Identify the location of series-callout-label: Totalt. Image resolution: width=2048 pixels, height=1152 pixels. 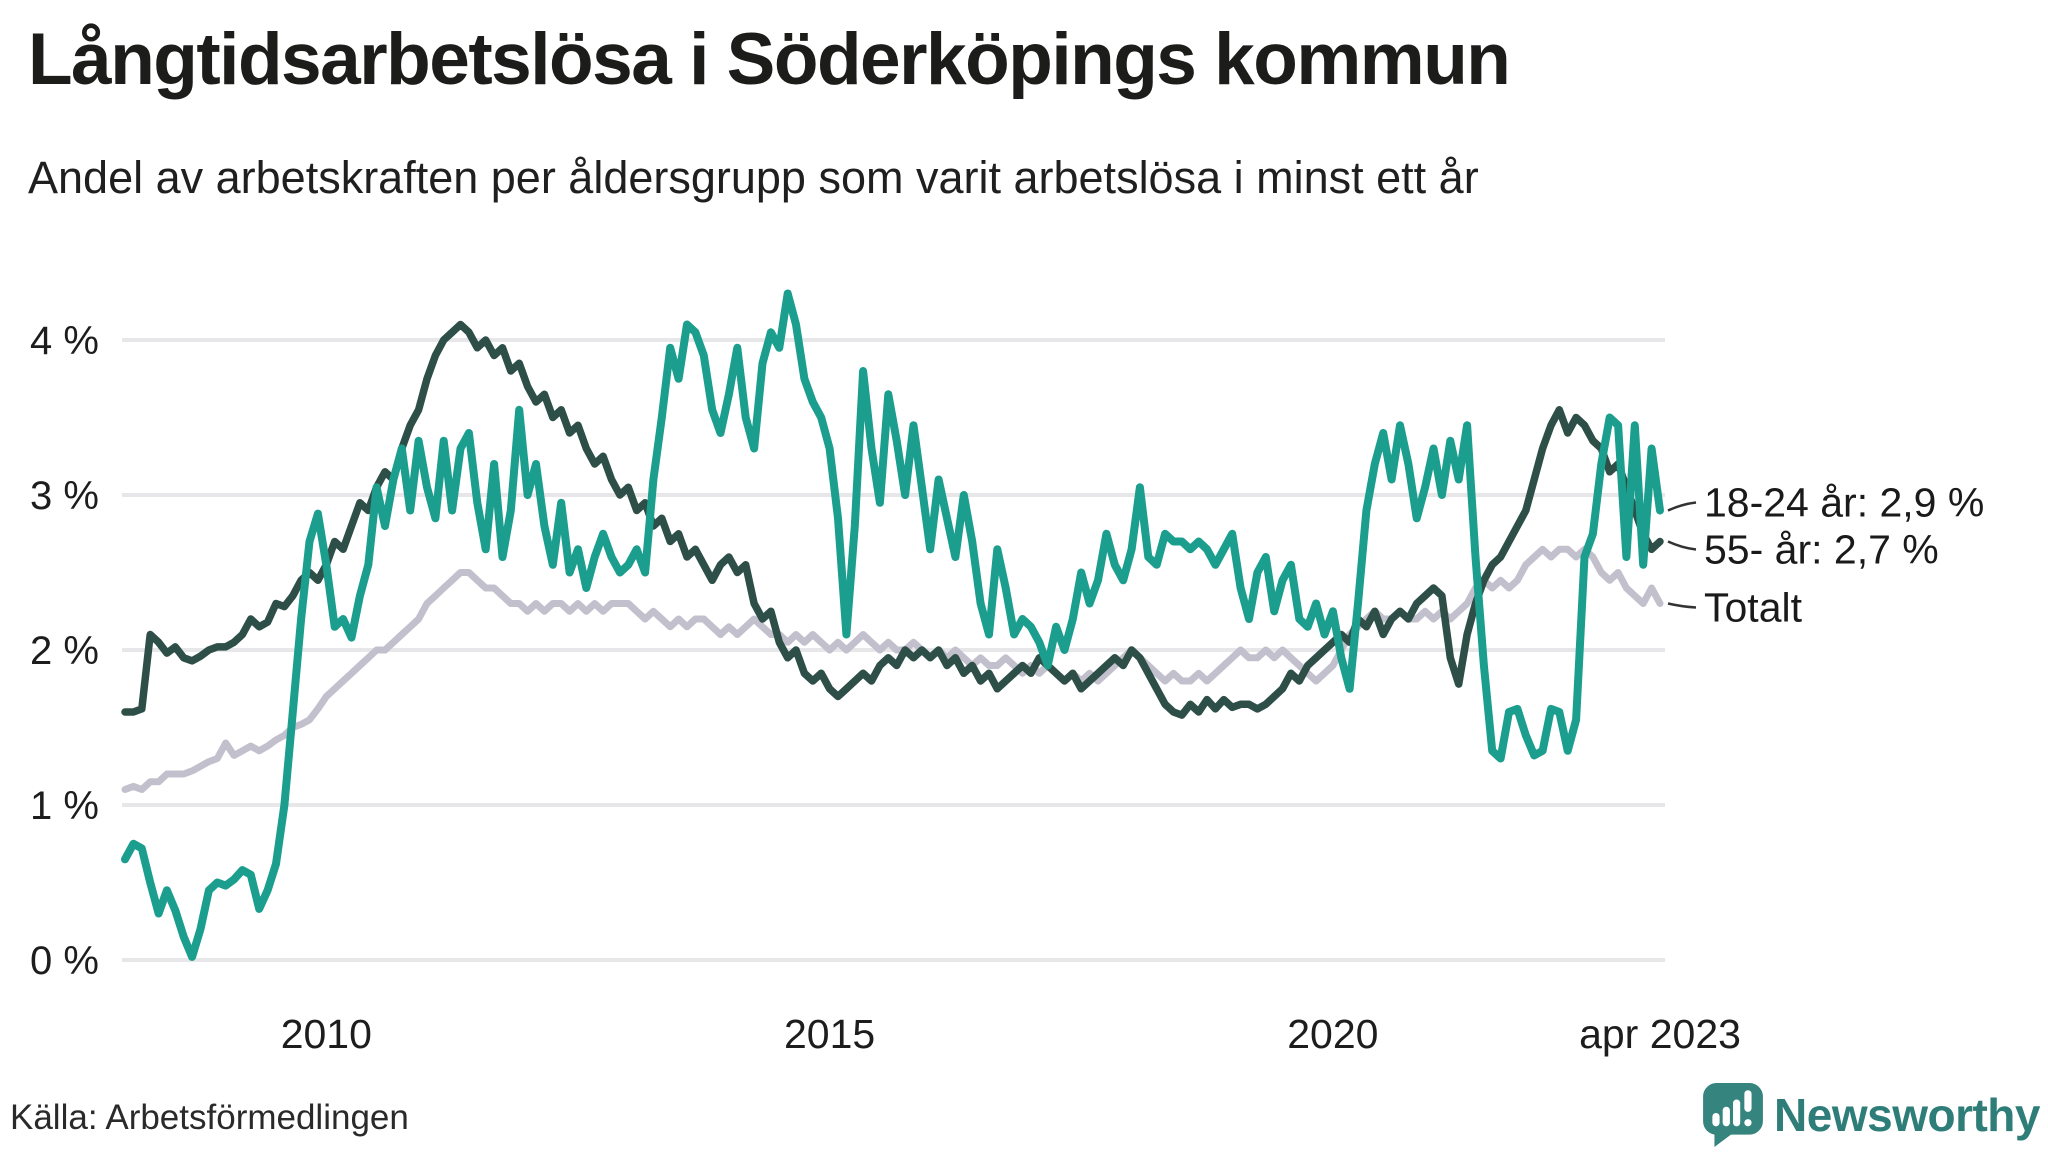
(1753, 608).